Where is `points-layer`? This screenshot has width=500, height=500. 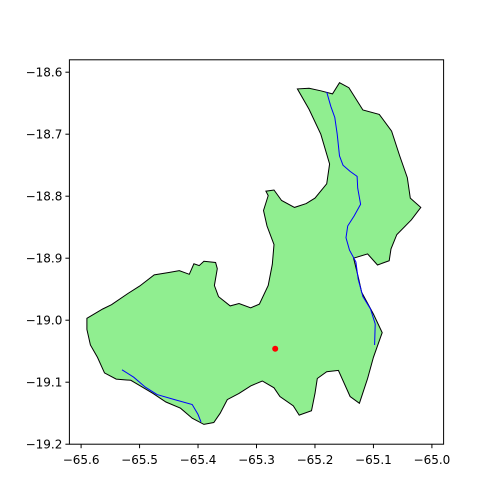
points-layer is located at coordinates (275, 348).